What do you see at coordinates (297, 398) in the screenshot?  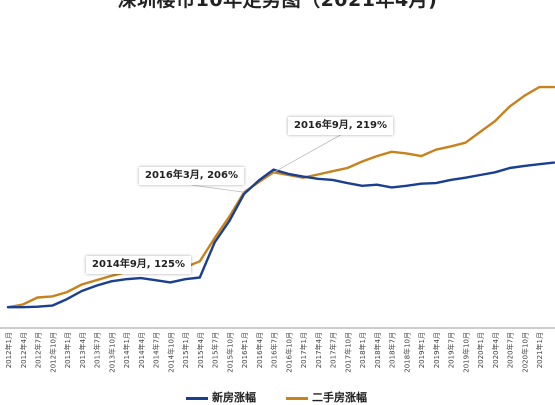 I see `legend-swatch-second-hand` at bounding box center [297, 398].